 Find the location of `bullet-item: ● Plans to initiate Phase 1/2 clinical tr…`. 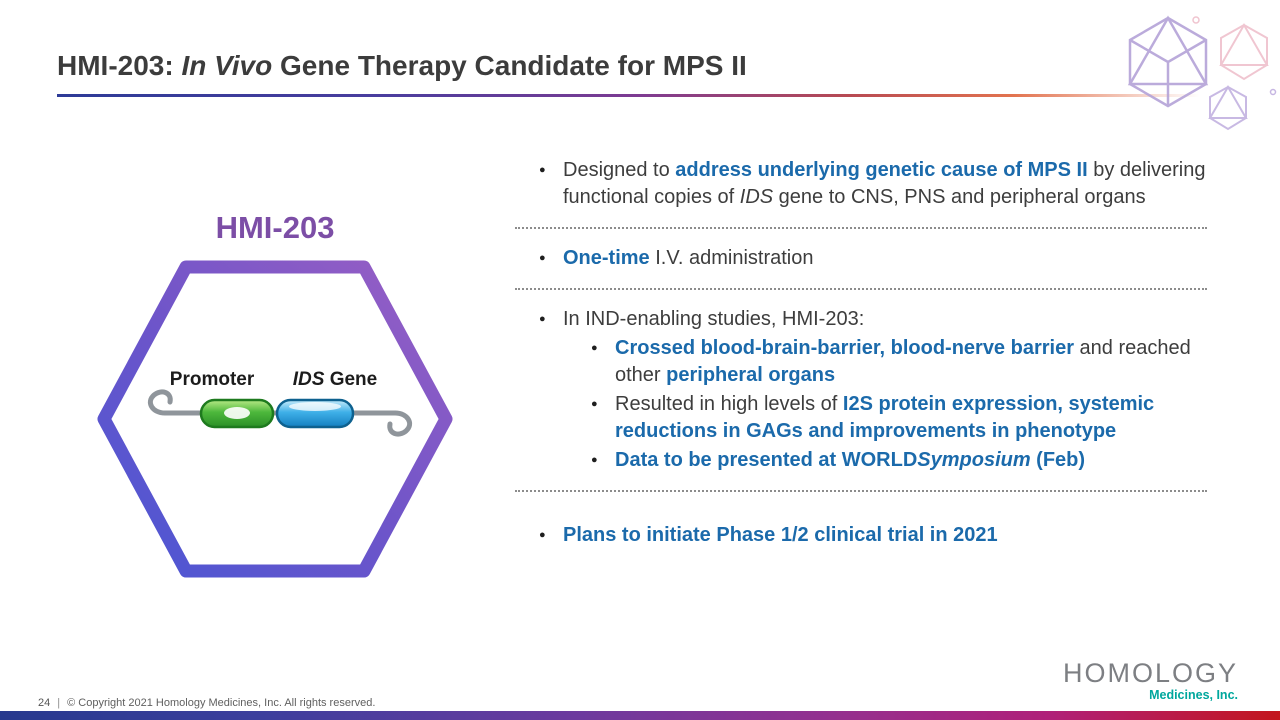

bullet-item: ● Plans to initiate Phase 1/2 clinical tr… is located at coordinates (861, 535).